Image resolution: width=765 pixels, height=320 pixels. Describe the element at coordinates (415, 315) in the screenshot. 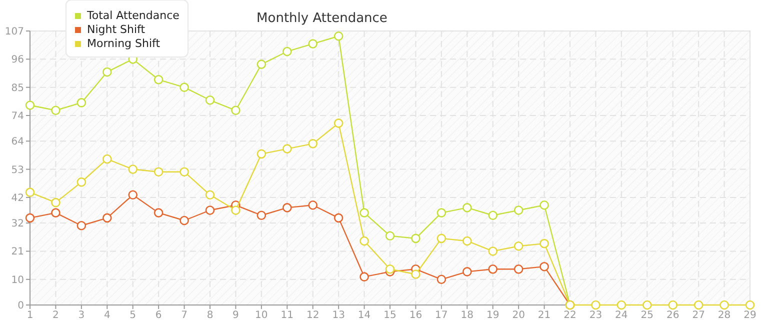

I see `x-tick-label: 16` at that location.